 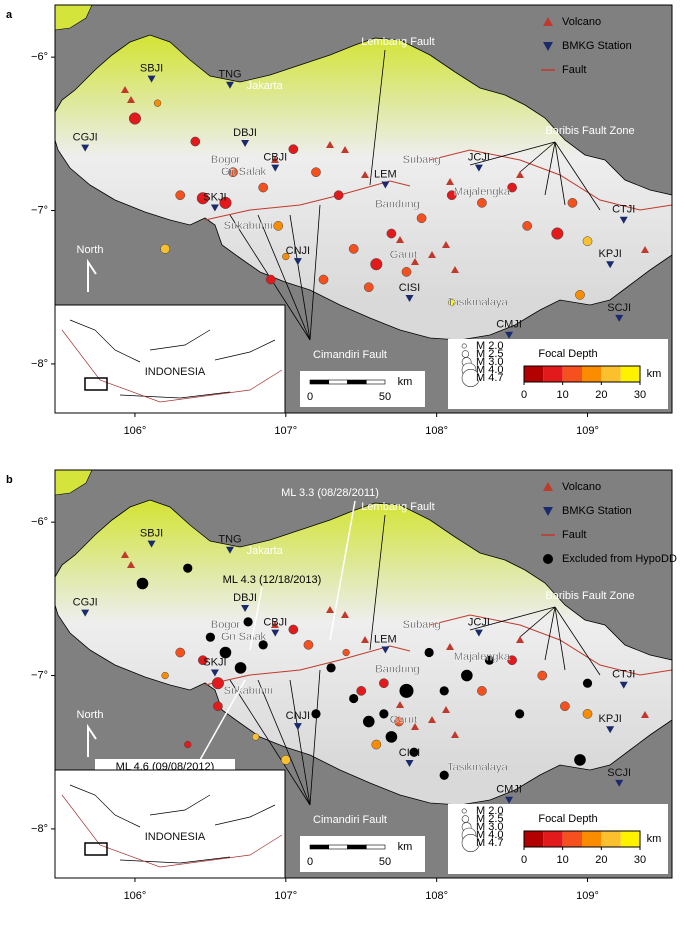 What do you see at coordinates (265, 86) in the screenshot?
I see `place-label: Jakarta` at bounding box center [265, 86].